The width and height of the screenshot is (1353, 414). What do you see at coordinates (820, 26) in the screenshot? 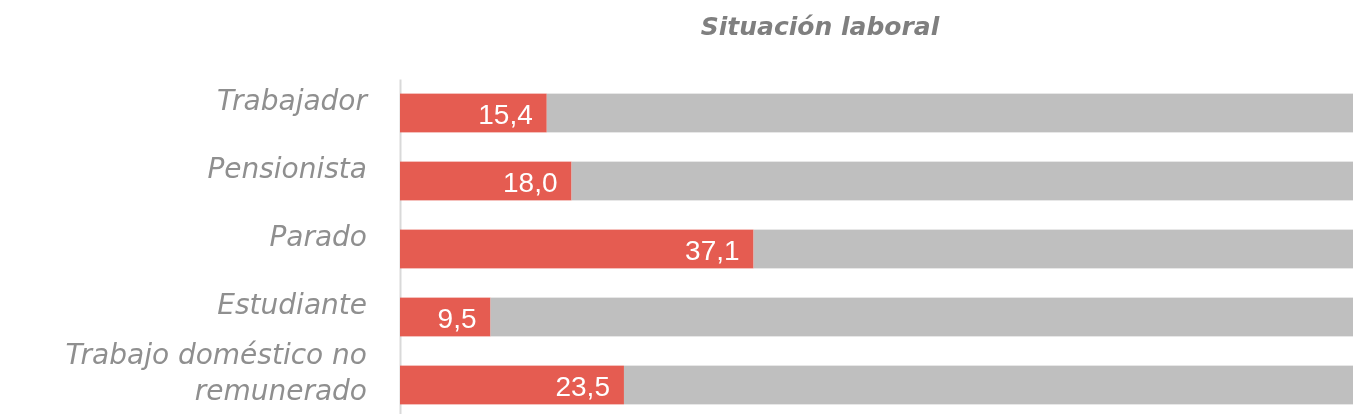
I see `chart-title: Situación laboral` at bounding box center [820, 26].